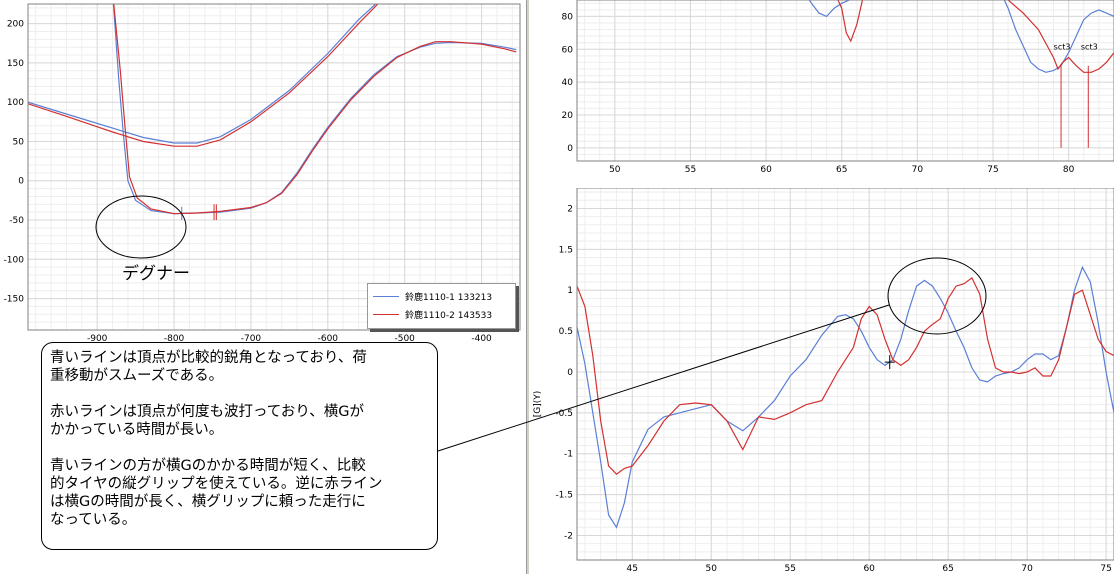 The height and width of the screenshot is (574, 1114). What do you see at coordinates (570, 209) in the screenshot?
I see `y-tick-label: 2` at bounding box center [570, 209].